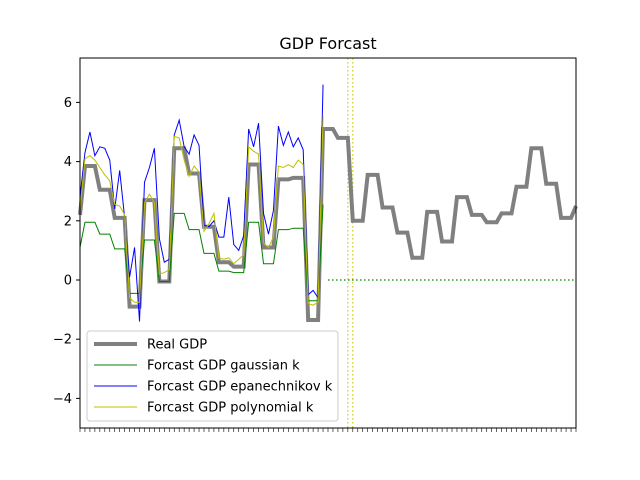  Describe the element at coordinates (66, 251) in the screenshot. I see `y-axis: −4 −2 0 2 4 6` at that location.